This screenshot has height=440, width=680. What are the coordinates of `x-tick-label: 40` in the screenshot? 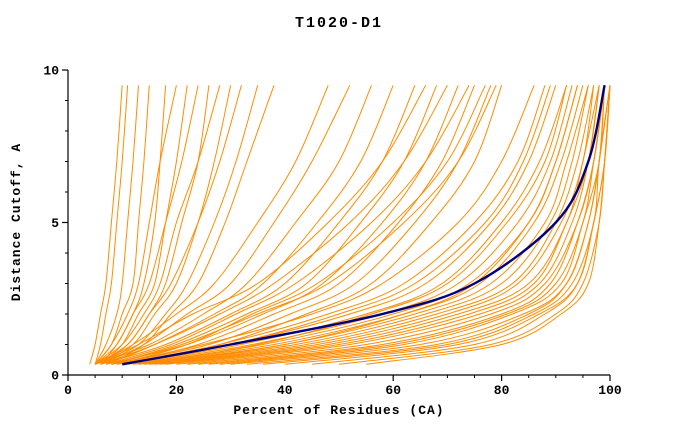 It's located at (285, 390).